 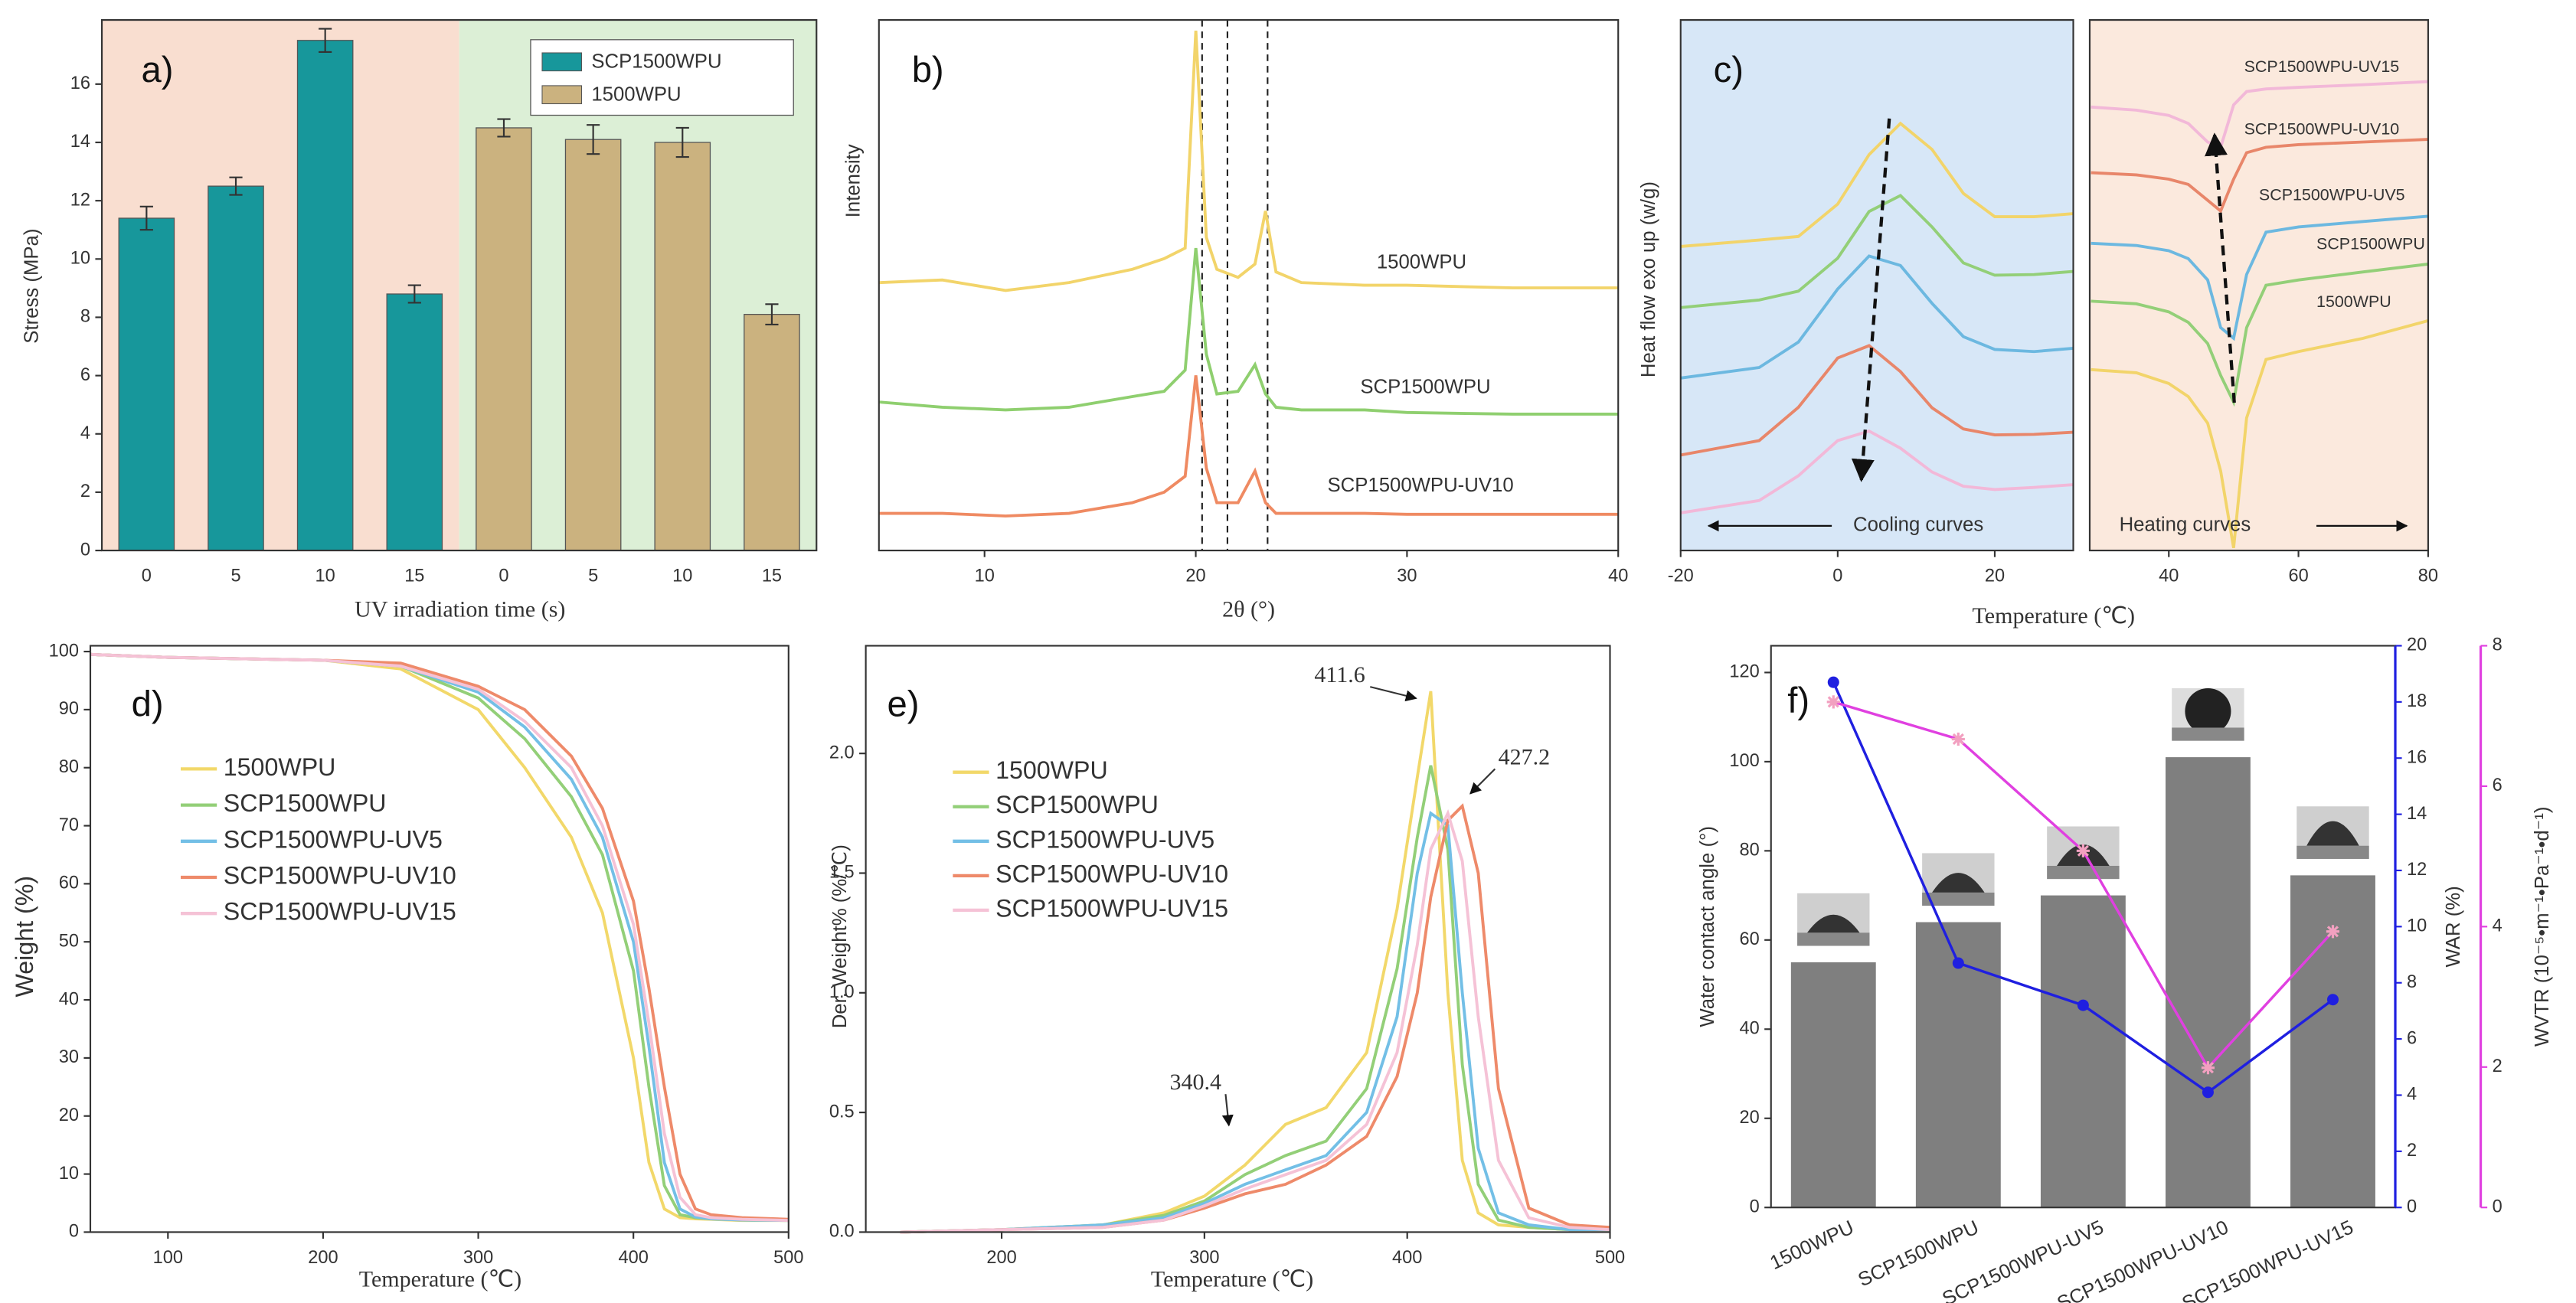 What do you see at coordinates (1918, 525) in the screenshot?
I see `annotation: Cooling curves` at bounding box center [1918, 525].